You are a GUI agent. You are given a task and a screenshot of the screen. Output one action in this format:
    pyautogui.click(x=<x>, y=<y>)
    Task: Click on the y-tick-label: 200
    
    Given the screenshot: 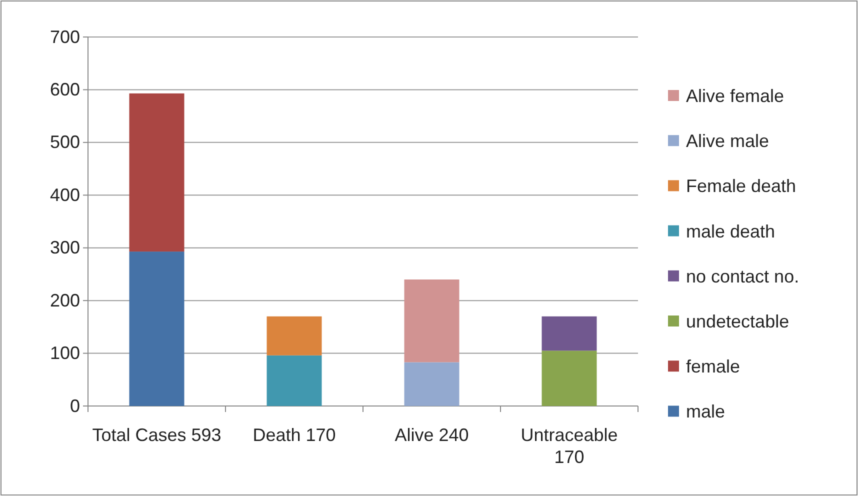 What is the action you would take?
    pyautogui.click(x=65, y=300)
    